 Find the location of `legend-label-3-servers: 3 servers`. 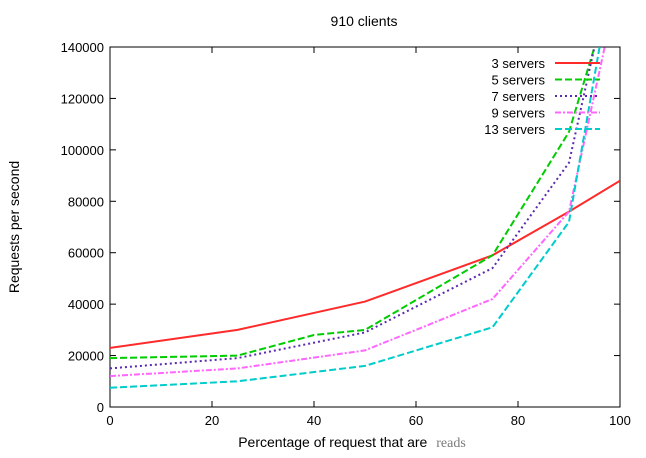

legend-label-3-servers: 3 servers is located at coordinates (519, 63).